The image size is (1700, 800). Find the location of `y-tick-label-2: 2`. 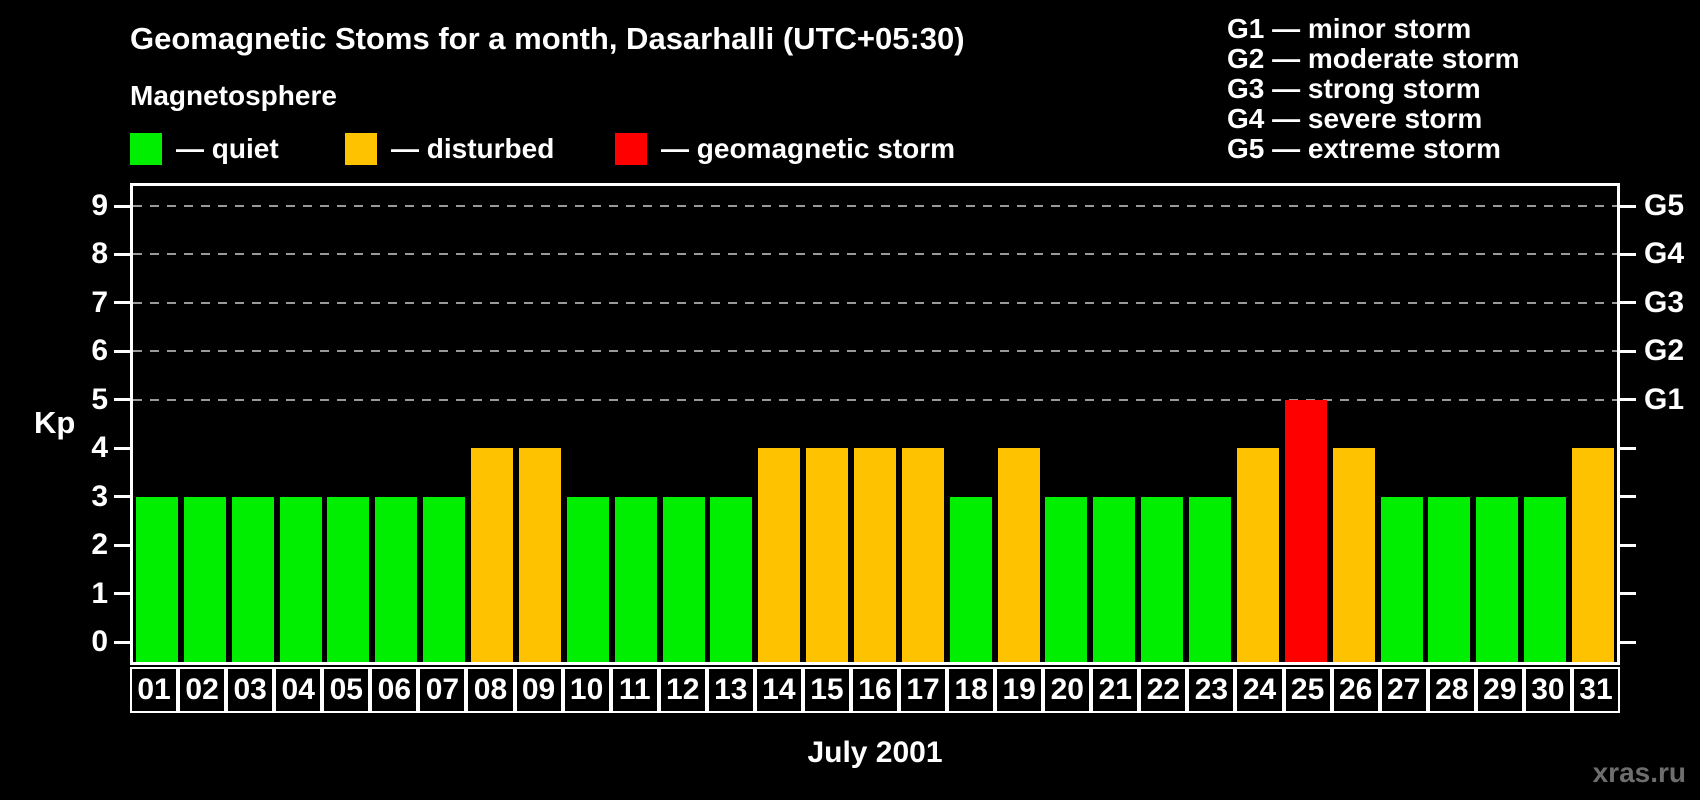

y-tick-label-2: 2 is located at coordinates (99, 545).